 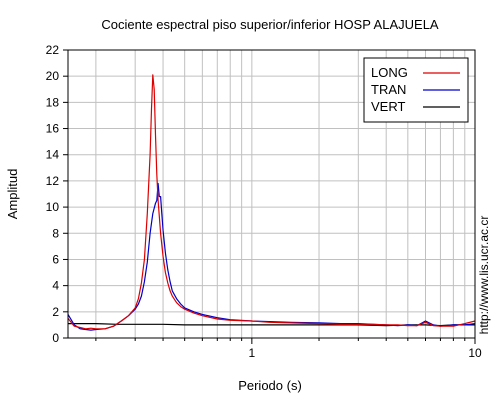 What do you see at coordinates (475, 353) in the screenshot?
I see `x-tick-label: 10` at bounding box center [475, 353].